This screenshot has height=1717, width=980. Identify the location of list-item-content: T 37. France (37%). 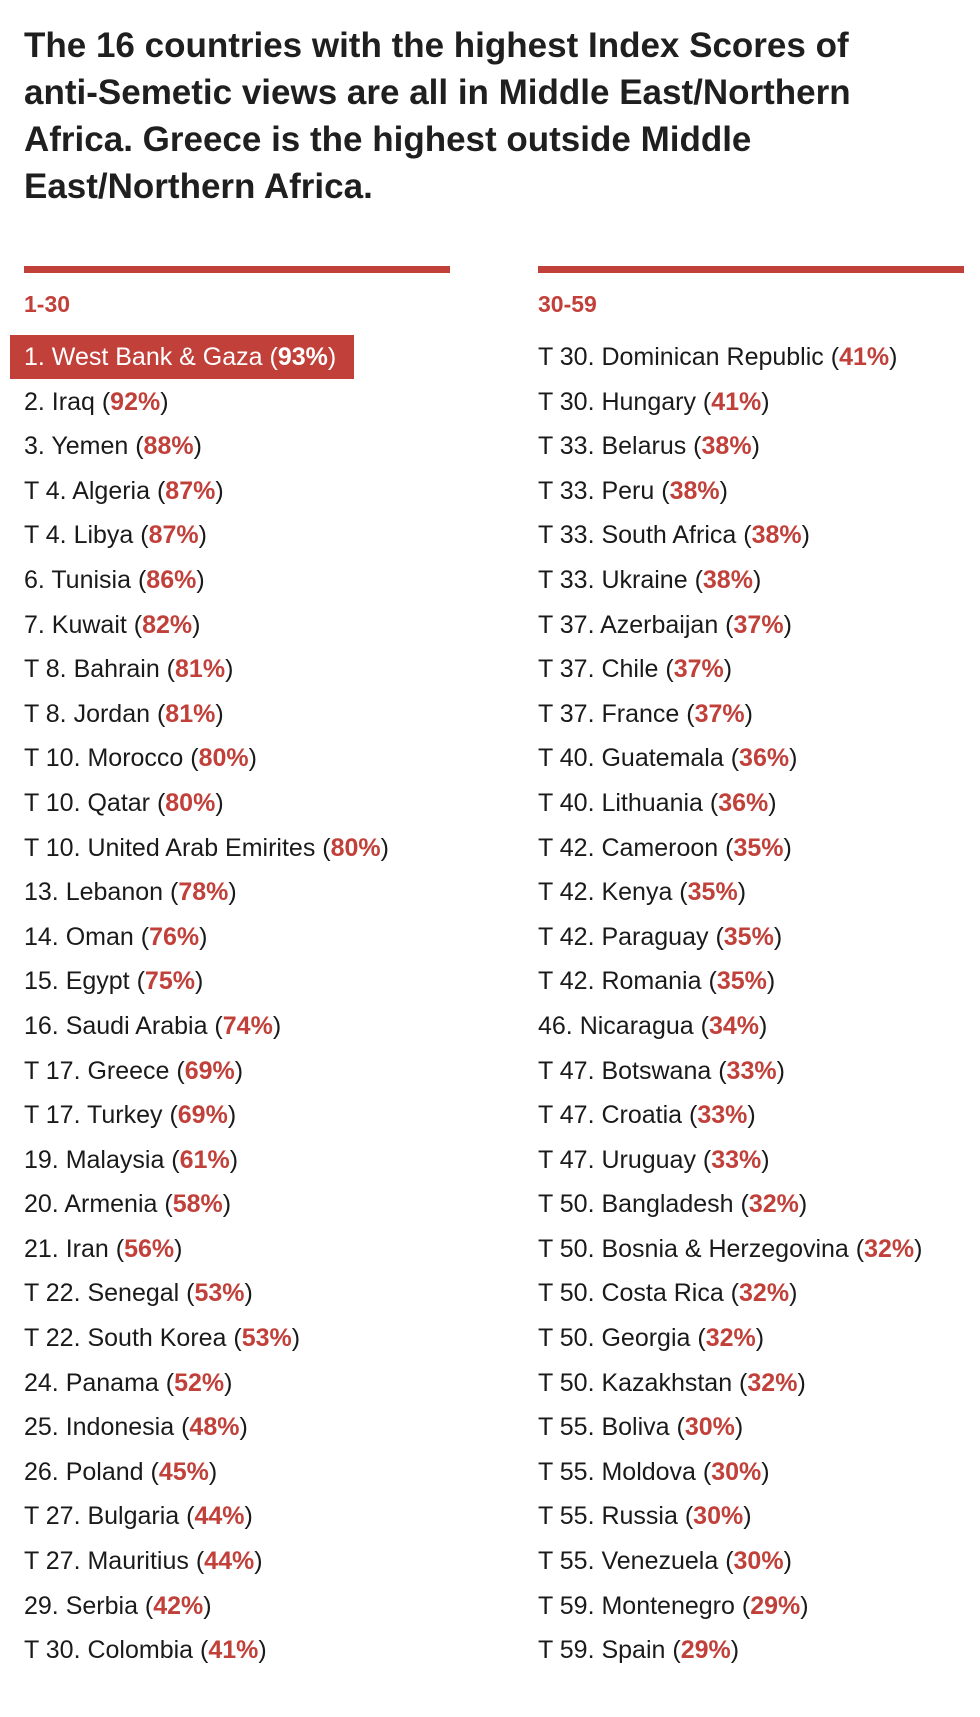
(645, 713).